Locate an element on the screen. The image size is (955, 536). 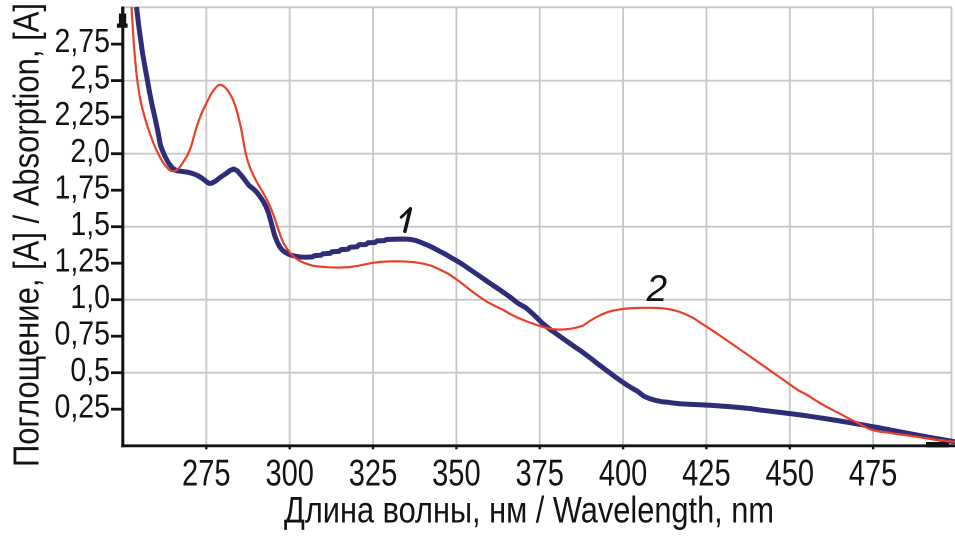
svg-text: 450 is located at coordinates (790, 472).